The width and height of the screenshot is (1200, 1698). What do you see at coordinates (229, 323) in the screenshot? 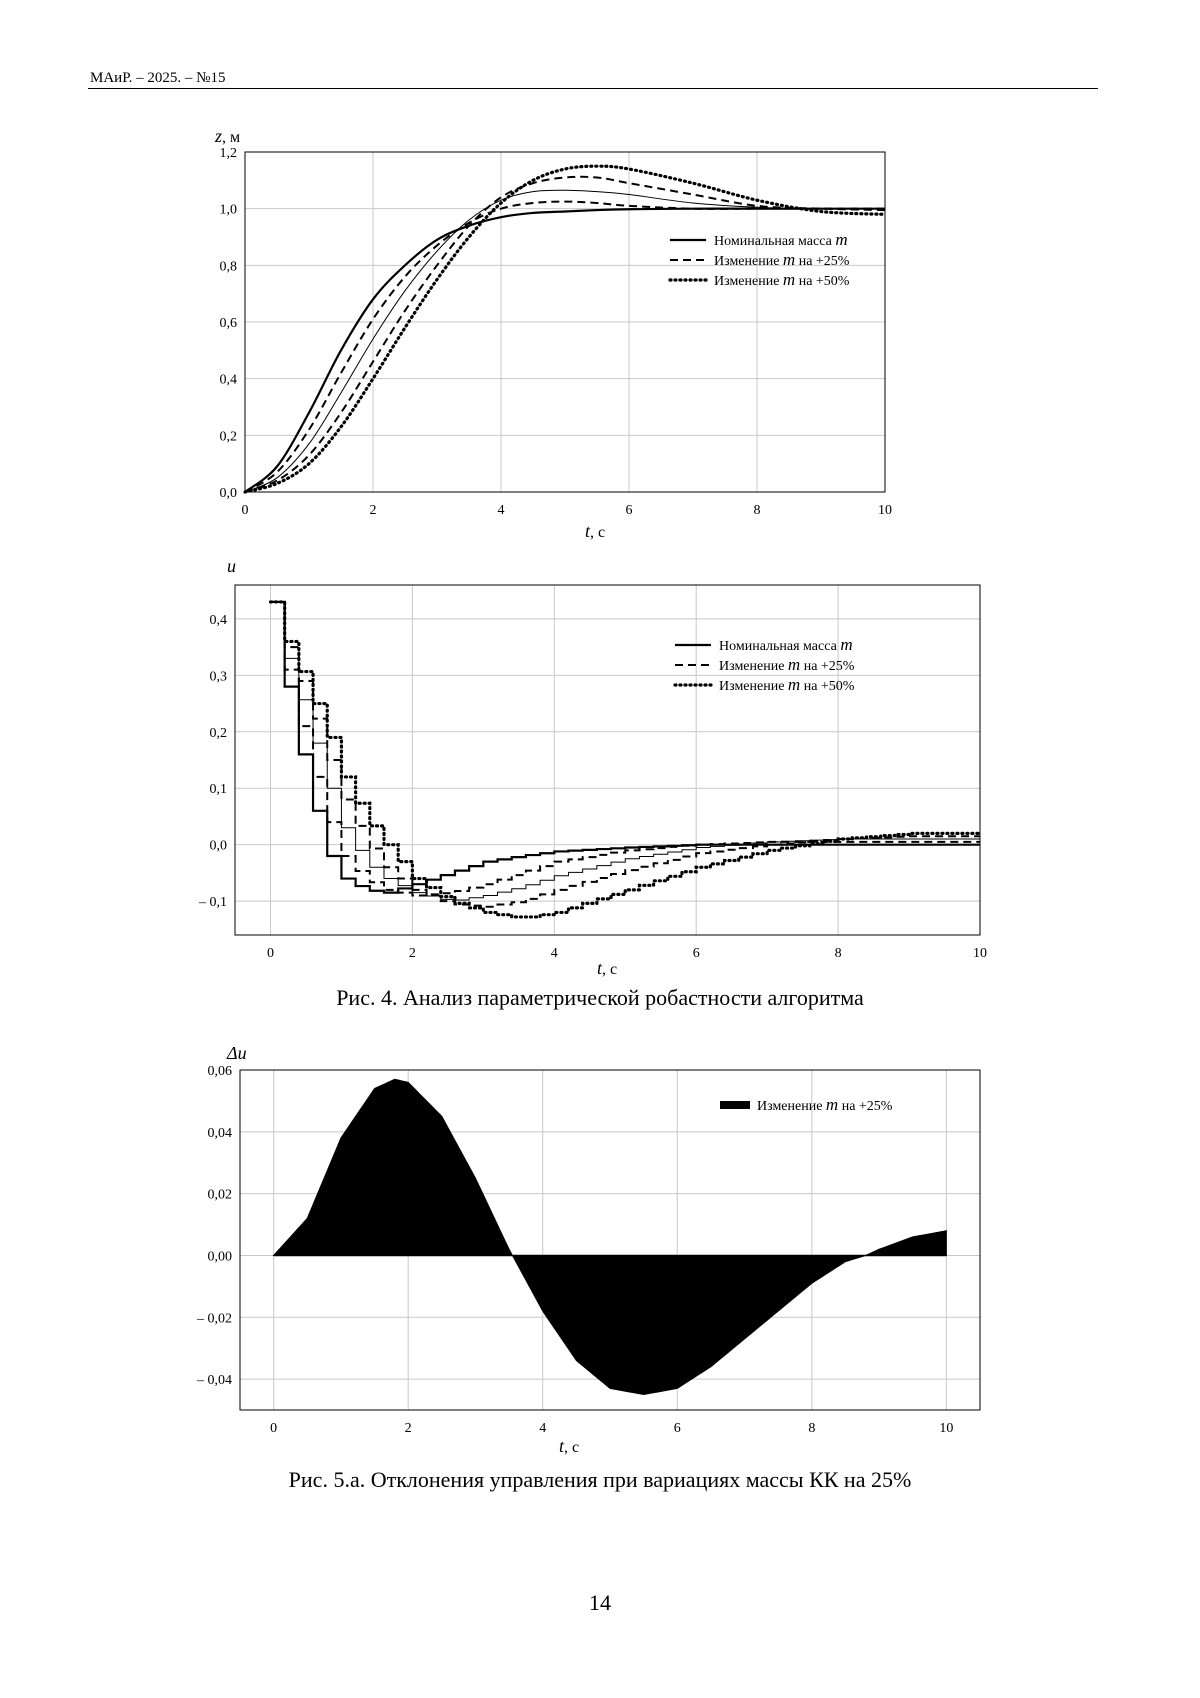
I see `y-tick-label-3: 0,6` at bounding box center [229, 323].